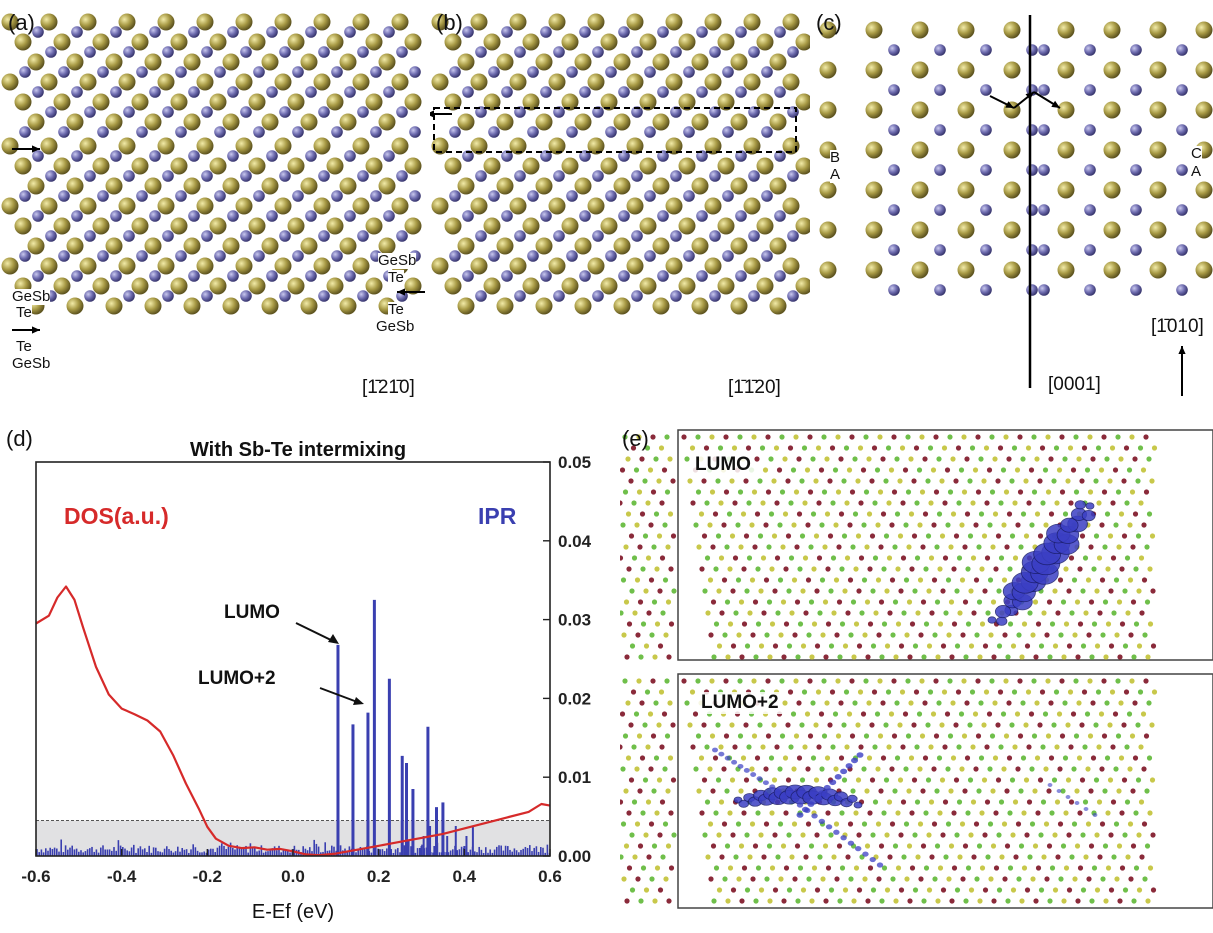  I want to click on panel-a-label: (a), so click(21, 22).